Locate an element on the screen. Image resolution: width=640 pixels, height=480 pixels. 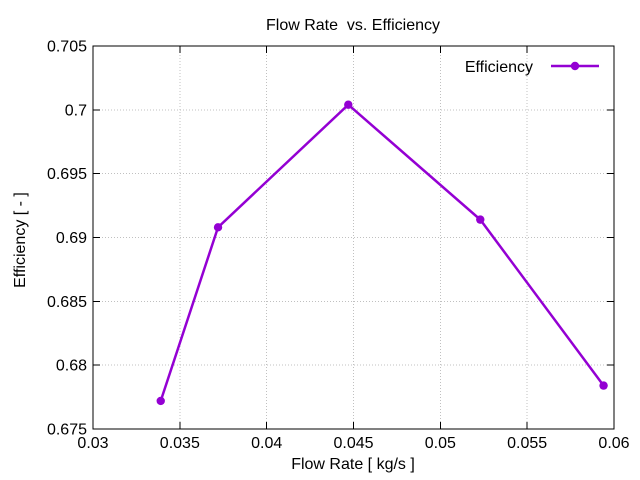
legend: Efficiency is located at coordinates (532, 67).